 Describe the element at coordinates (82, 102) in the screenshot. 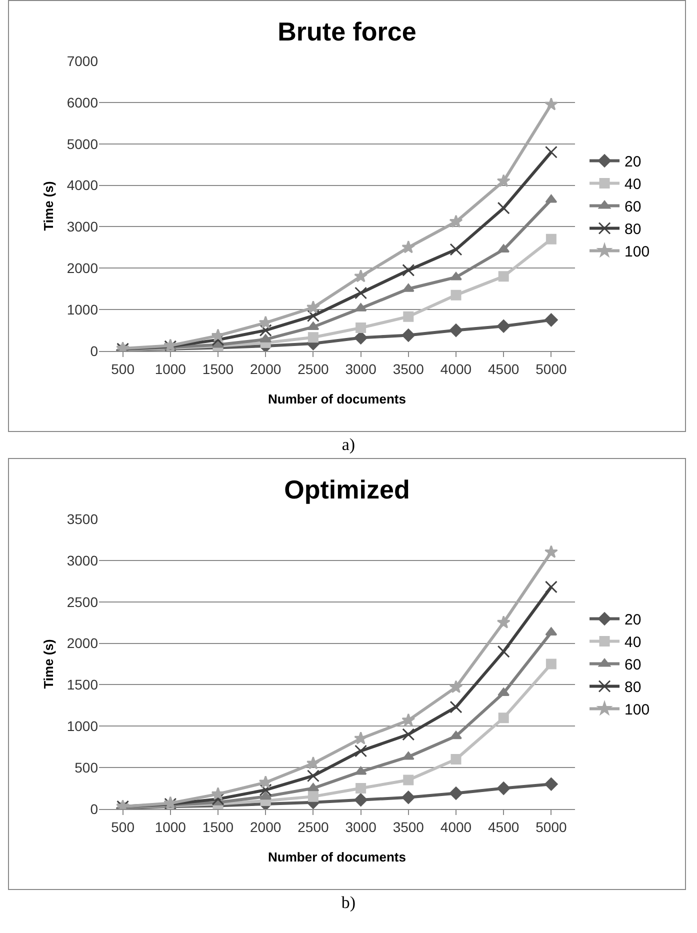

I see `y-tick-label: 6000` at that location.